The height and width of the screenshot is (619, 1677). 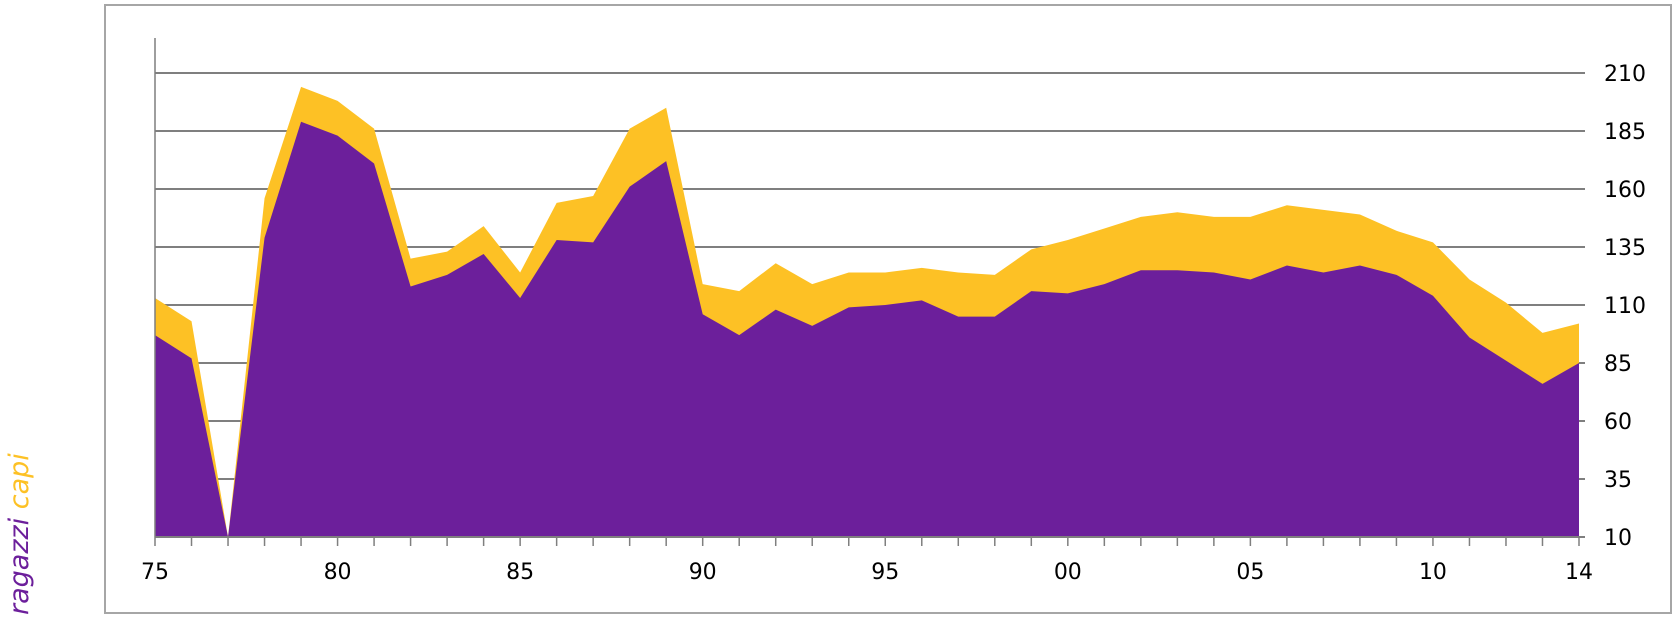 What do you see at coordinates (1618, 364) in the screenshot?
I see `y-tick-label-85: 85` at bounding box center [1618, 364].